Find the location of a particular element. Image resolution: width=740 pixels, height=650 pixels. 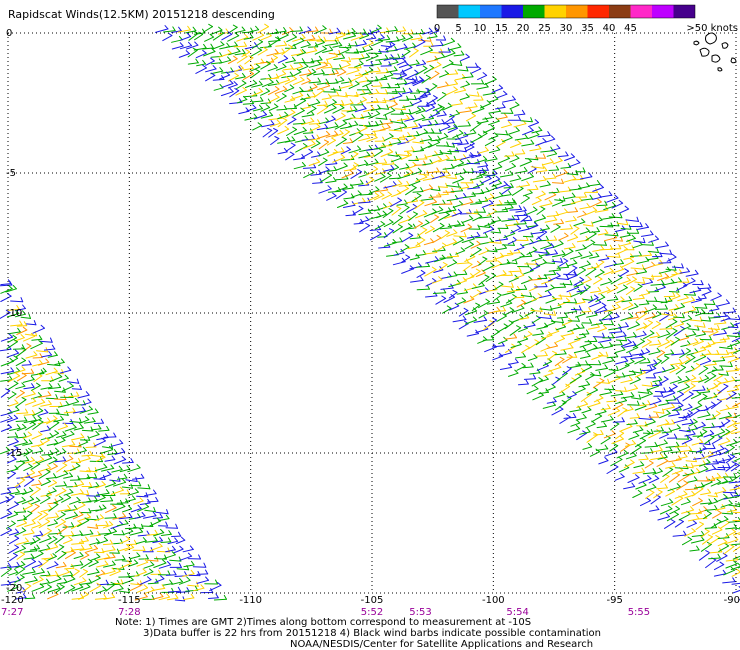

legend-unit-label: >50 knots is located at coordinates (712, 28).